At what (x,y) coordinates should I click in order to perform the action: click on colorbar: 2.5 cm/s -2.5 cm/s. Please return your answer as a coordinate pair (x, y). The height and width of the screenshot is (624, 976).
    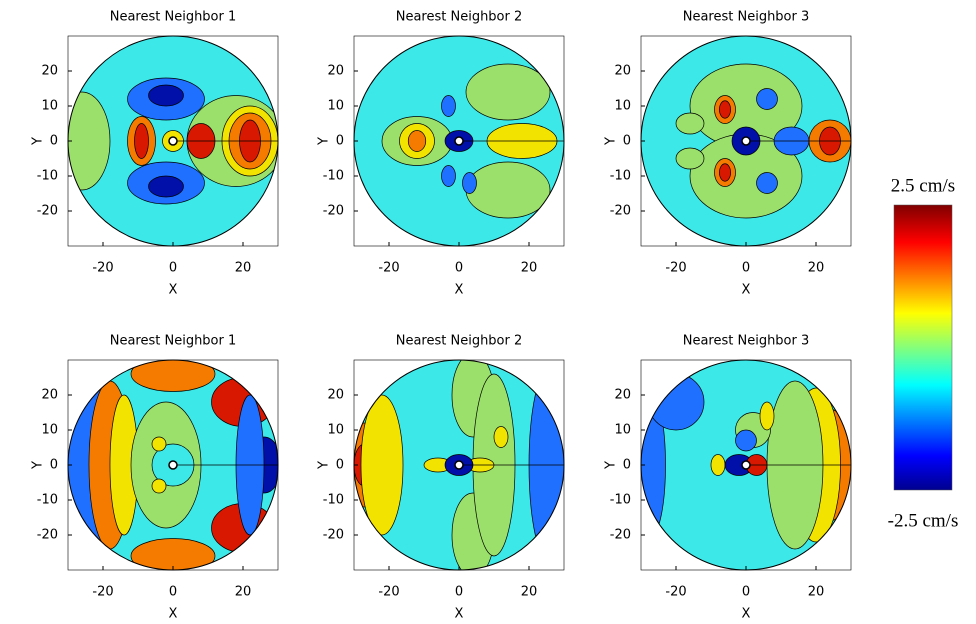
    Looking at the image, I should click on (923, 353).